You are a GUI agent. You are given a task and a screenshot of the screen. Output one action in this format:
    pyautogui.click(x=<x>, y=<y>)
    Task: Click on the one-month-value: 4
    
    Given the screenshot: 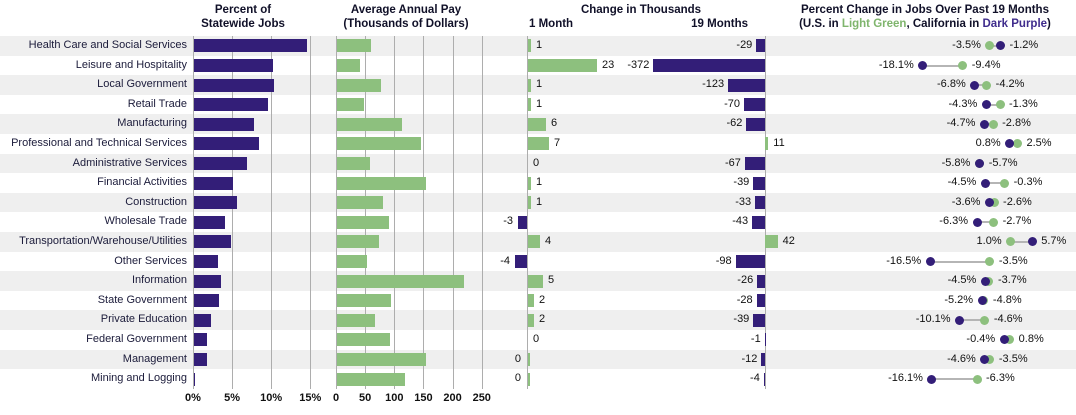 What is the action you would take?
    pyautogui.click(x=548, y=241)
    